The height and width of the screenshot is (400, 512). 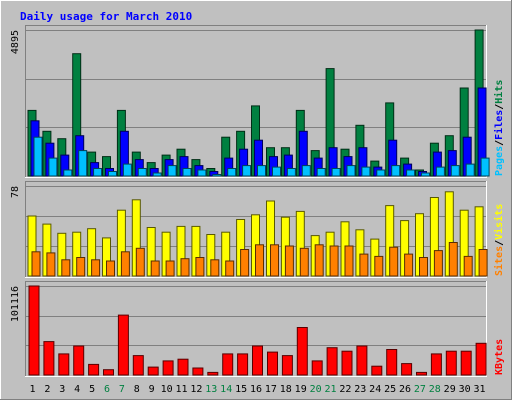 I want to click on x-tick-label-day-7: 7, so click(x=122, y=389).